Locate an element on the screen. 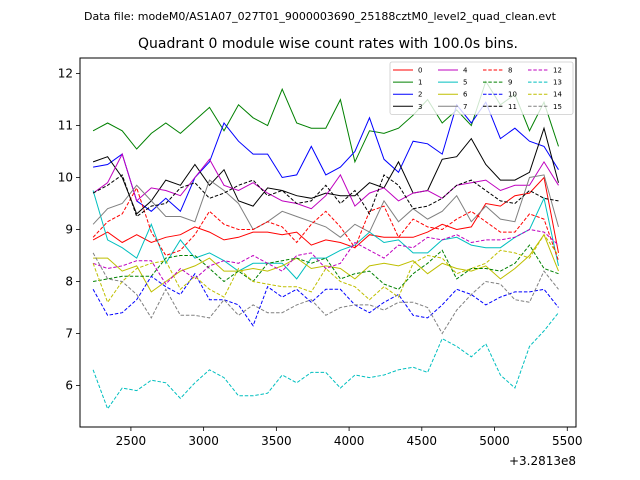 This screenshot has height=480, width=640. x-tick-label-2500: 2500 is located at coordinates (131, 441).